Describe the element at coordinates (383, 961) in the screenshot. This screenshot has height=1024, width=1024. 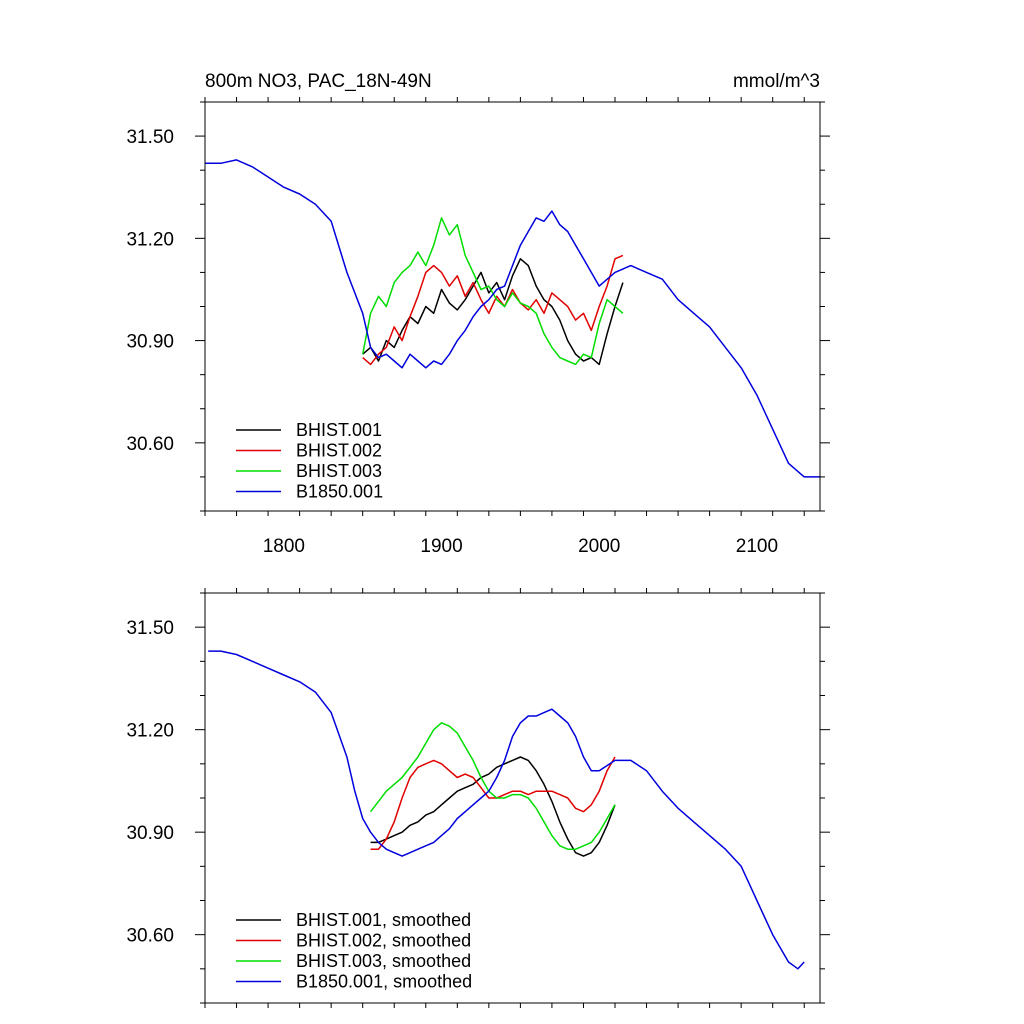
I see `legend-label-3: BHIST.003, smoothed` at that location.